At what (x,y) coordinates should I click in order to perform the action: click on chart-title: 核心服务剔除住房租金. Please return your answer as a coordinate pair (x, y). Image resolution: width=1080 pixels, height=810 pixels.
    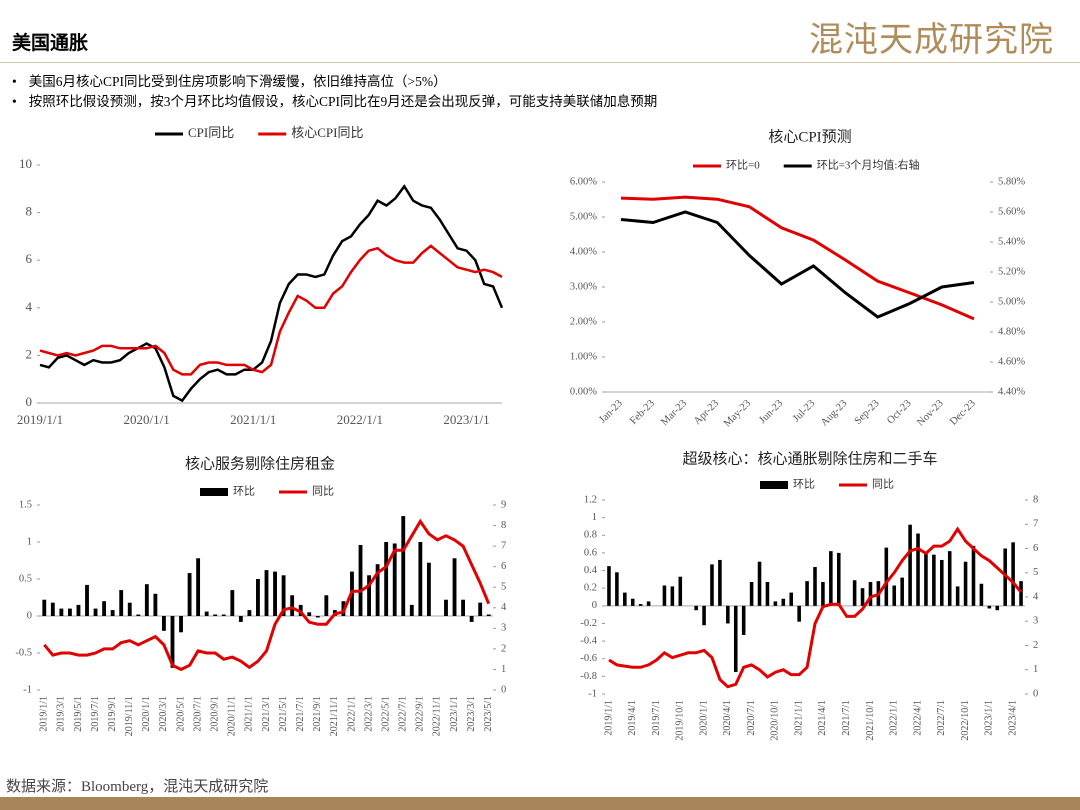
    Looking at the image, I should click on (260, 463).